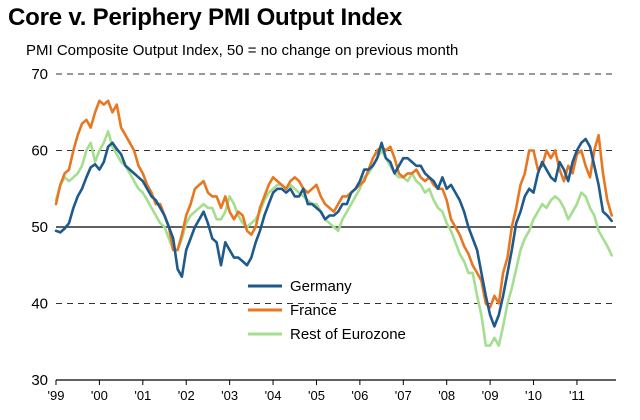  I want to click on chart-title: Core v. Periphery PMI Output Index, so click(205, 17).